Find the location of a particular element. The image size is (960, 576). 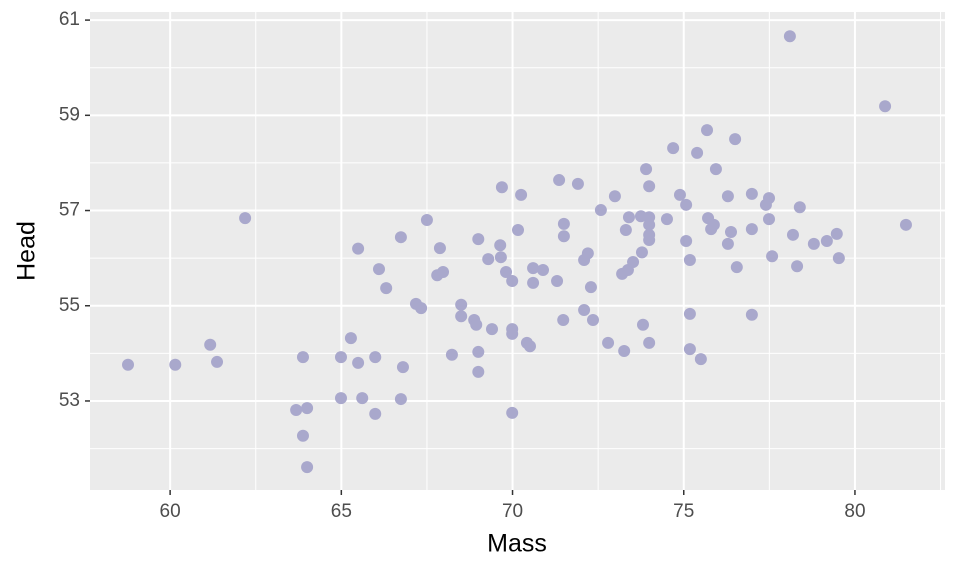

x-tick-label: 75 is located at coordinates (683, 511).